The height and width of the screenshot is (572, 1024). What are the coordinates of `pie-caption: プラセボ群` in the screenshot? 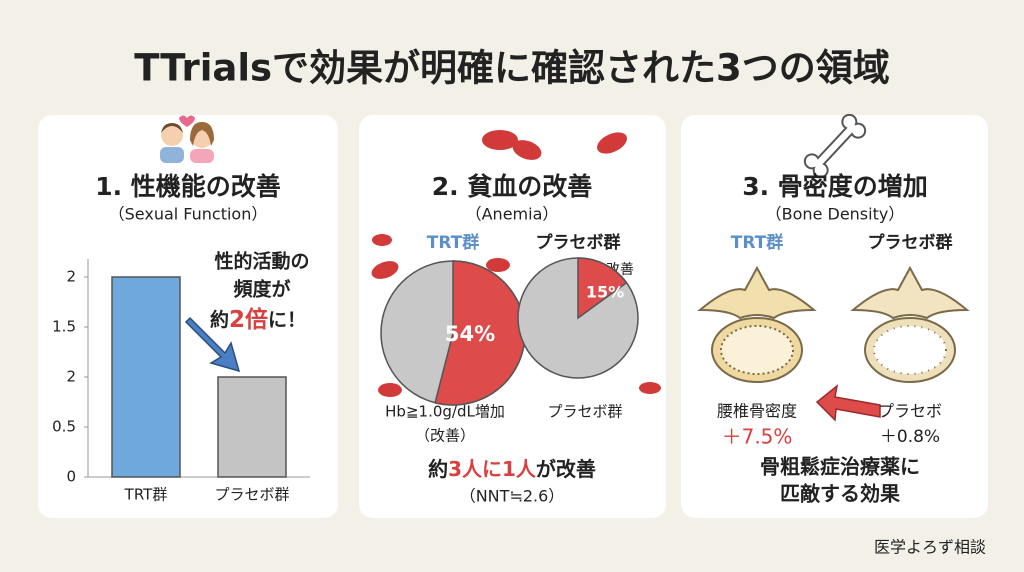 It's located at (584, 412).